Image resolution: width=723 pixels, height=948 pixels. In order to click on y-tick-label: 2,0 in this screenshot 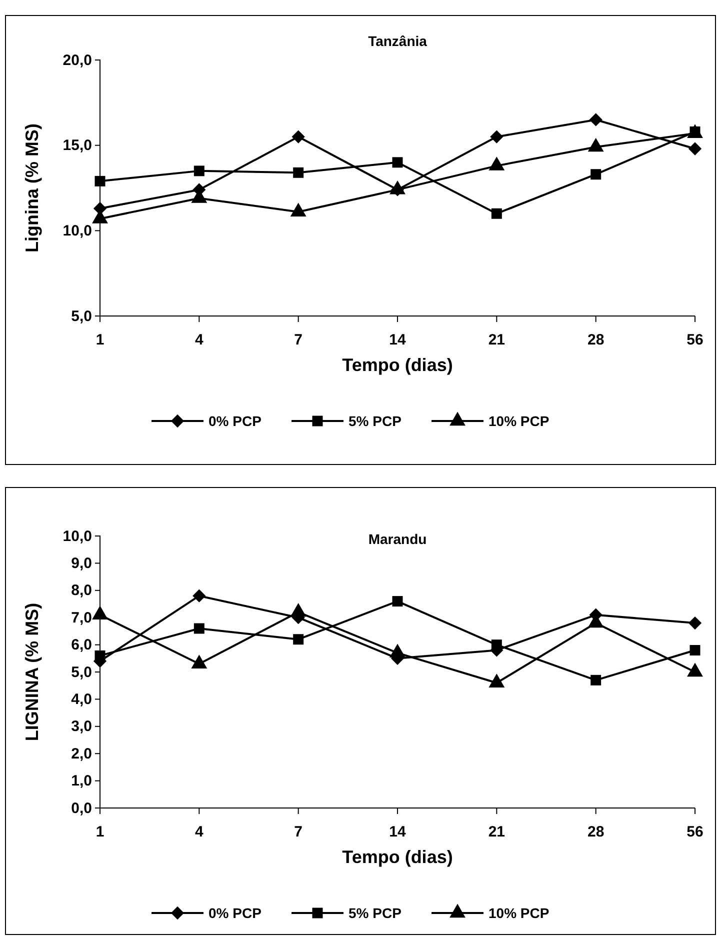, I will do `click(81, 753)`.